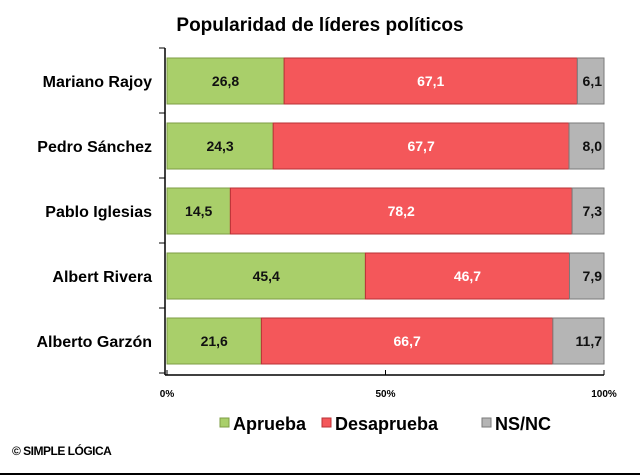  I want to click on data-label: 67,1, so click(430, 81).